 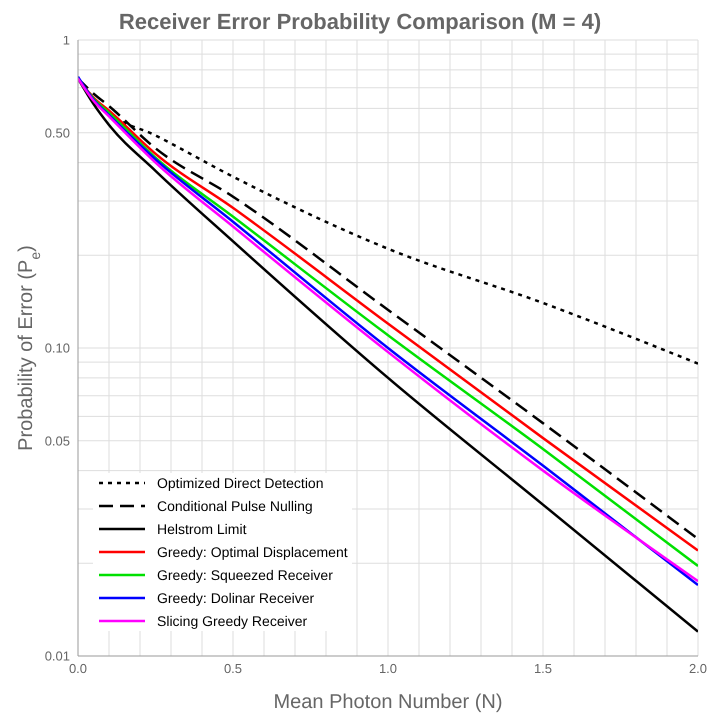 I want to click on x-tick-label: 0.5, so click(x=233, y=668).